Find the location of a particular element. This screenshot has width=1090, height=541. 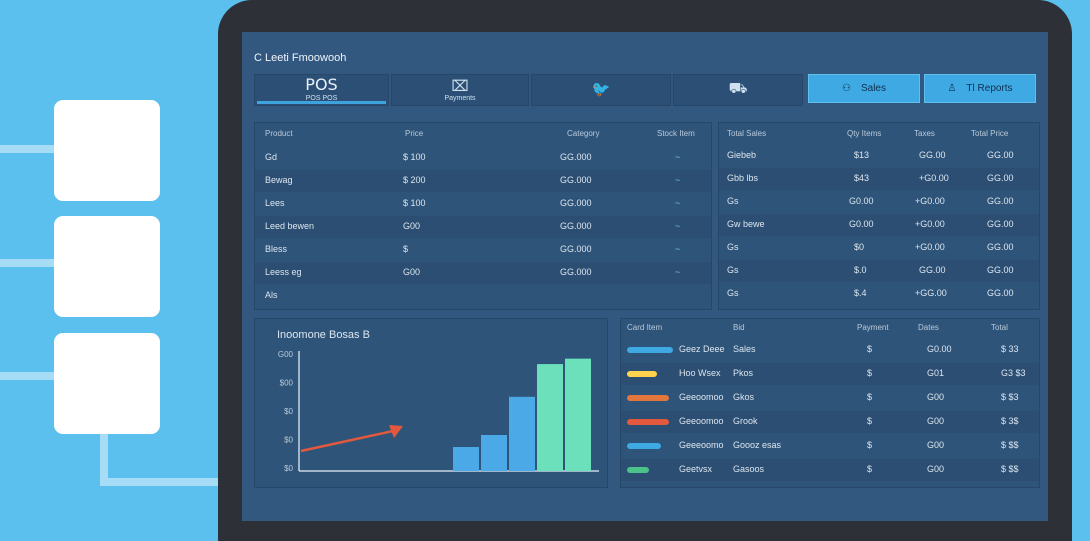

transaction-total: $ 3$ is located at coordinates (1010, 421).